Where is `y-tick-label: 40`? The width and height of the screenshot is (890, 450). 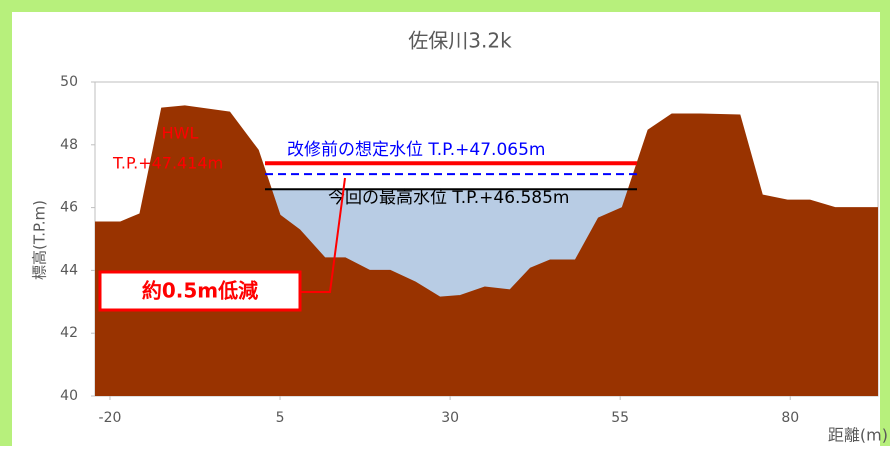
y-tick-label: 40 is located at coordinates (69, 396).